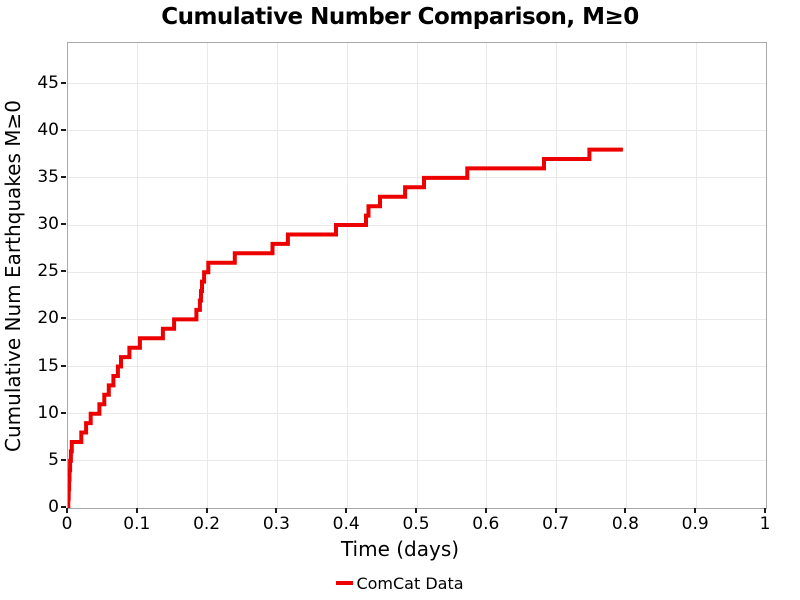  I want to click on x-tick-label: 1, so click(765, 524).